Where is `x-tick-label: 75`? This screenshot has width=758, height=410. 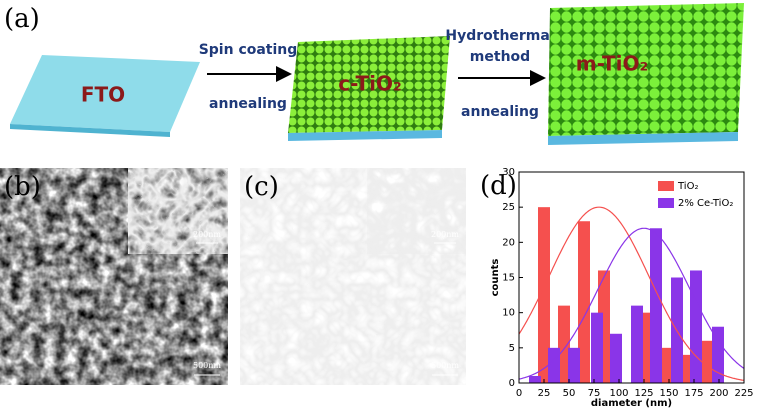
x-tick-label: 75 is located at coordinates (594, 393).